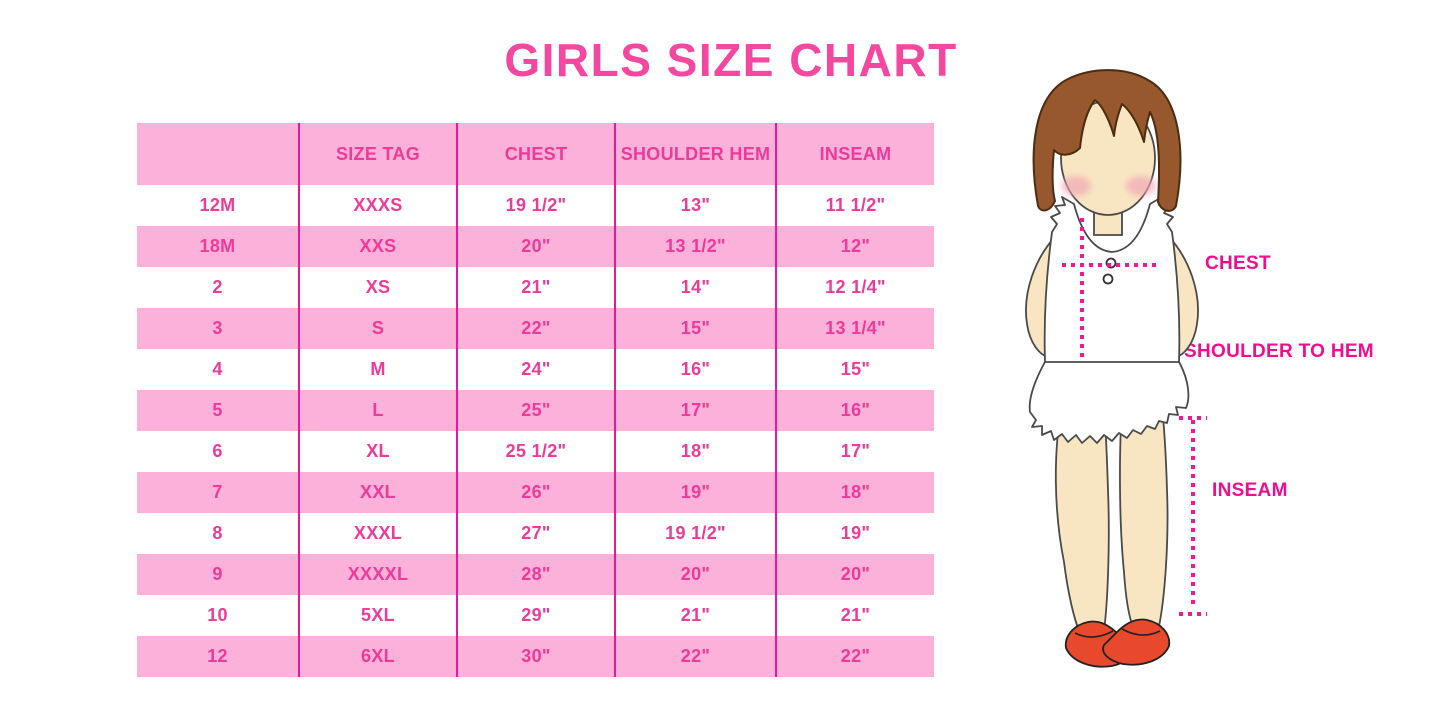 This screenshot has height=723, width=1445. I want to click on table-cell: 12M, so click(217, 205).